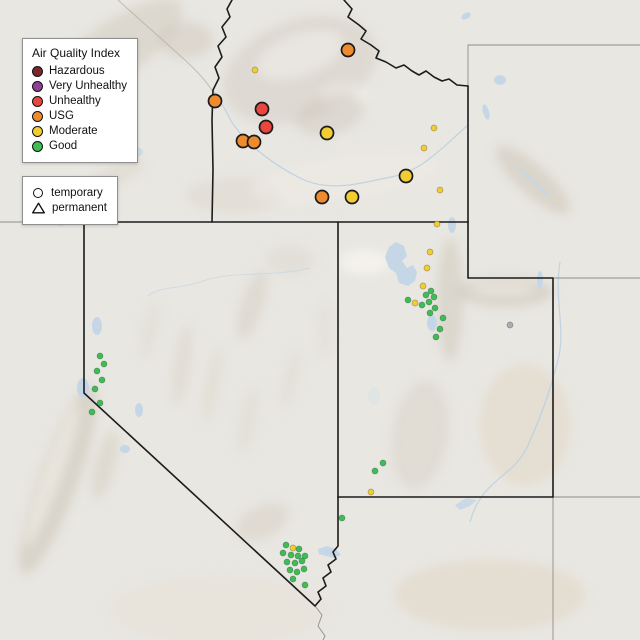 This screenshot has width=640, height=640. Describe the element at coordinates (500, 80) in the screenshot. I see `lake-yellowstone-lake` at that location.